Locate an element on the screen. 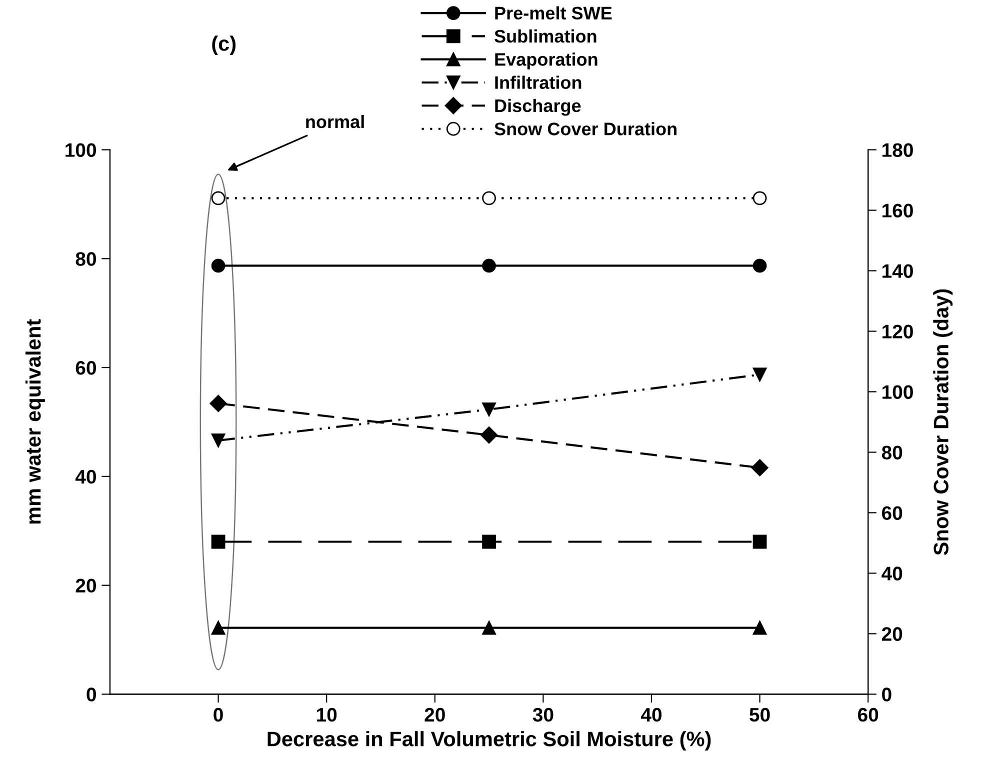 The height and width of the screenshot is (780, 982). x-tick-label: 30 is located at coordinates (543, 715).